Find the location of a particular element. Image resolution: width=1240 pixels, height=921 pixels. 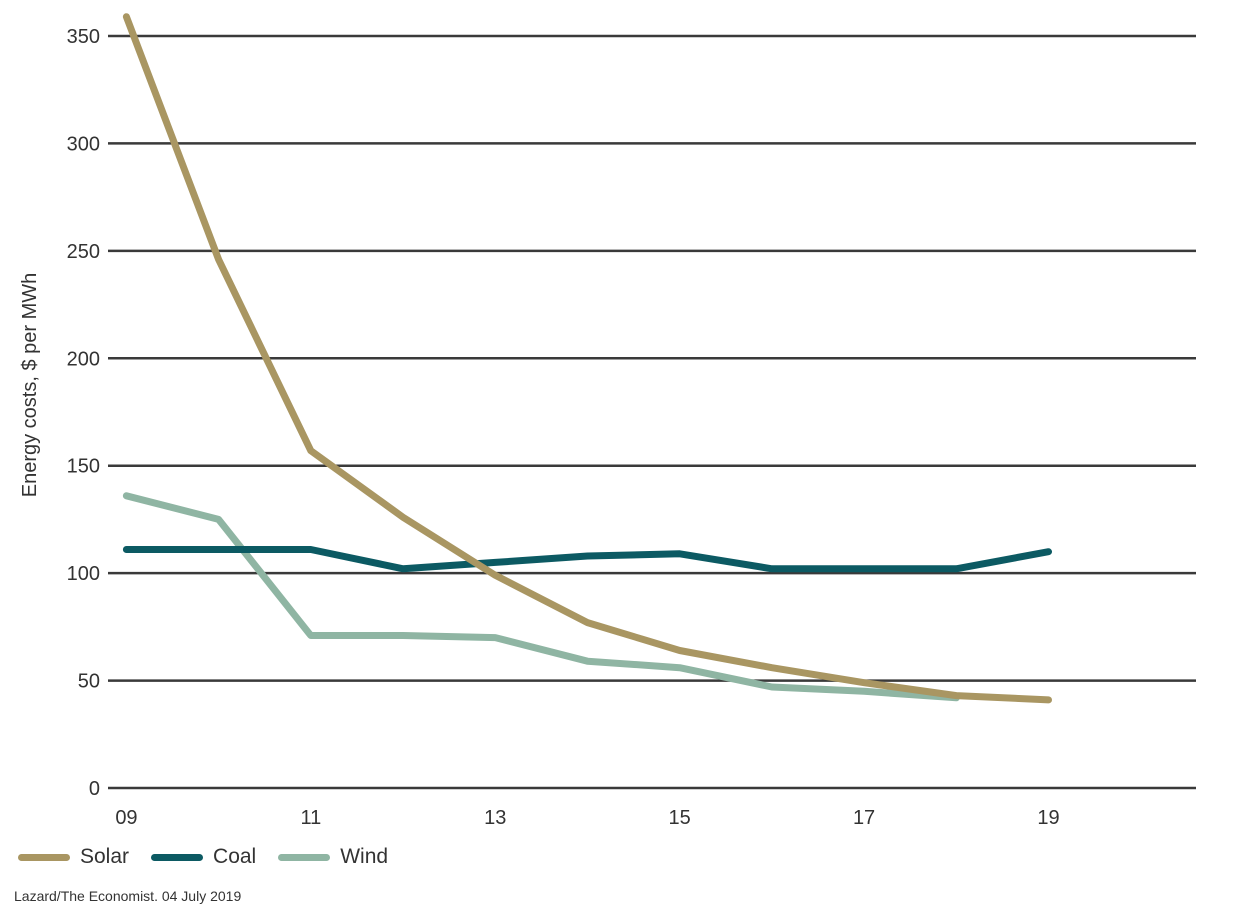

legend-swatch-coal is located at coordinates (177, 857).